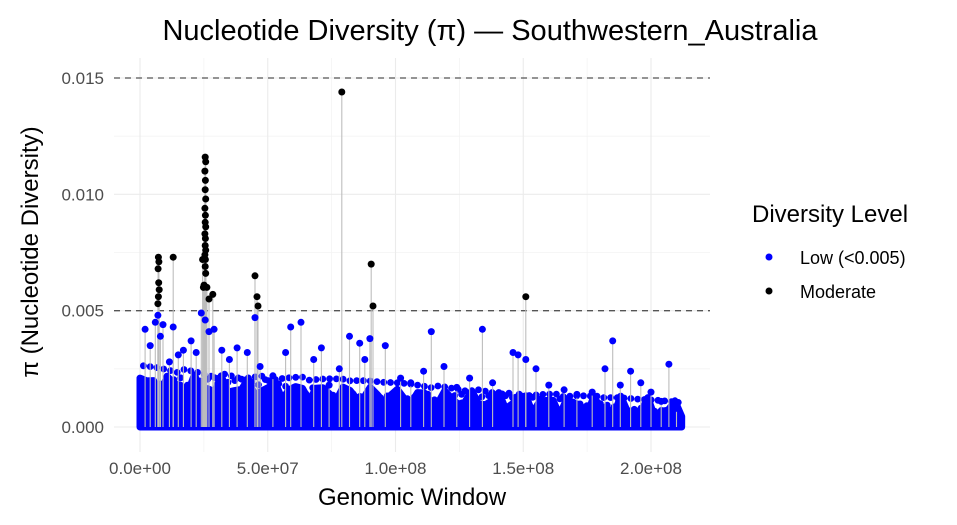 Image resolution: width=957 pixels, height=525 pixels. I want to click on y-axis-ticks: 0.000 0.005 0.010 0.015, so click(82, 253).